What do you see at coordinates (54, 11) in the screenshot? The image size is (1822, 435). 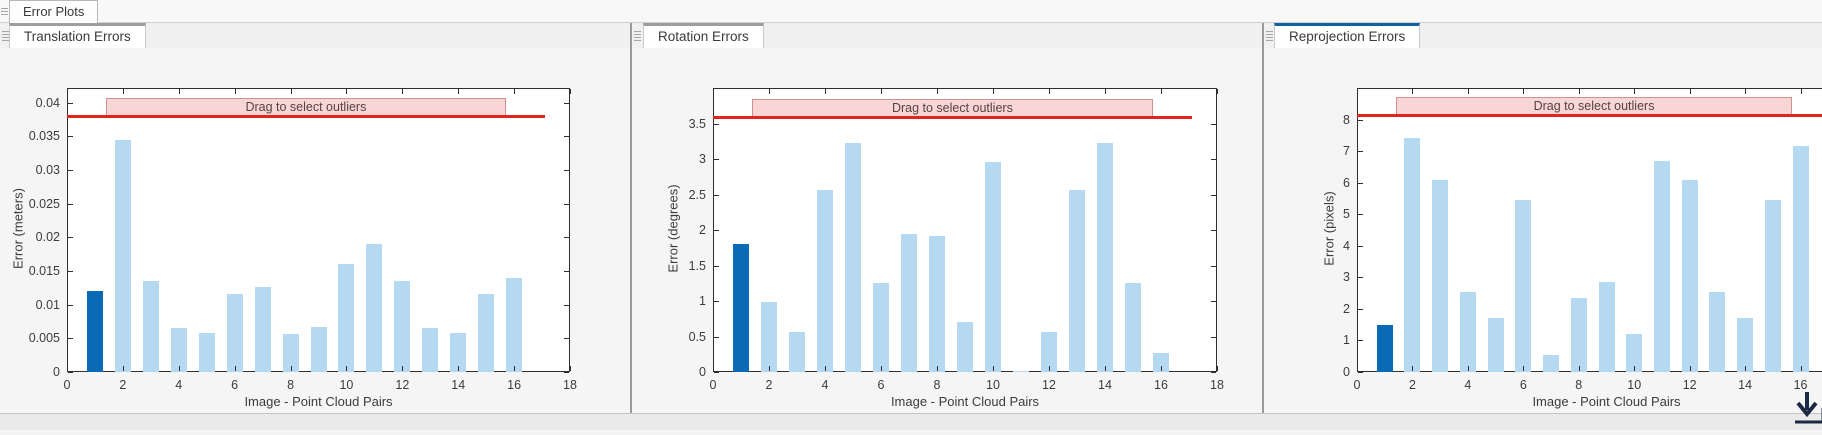 I see `tab-error-plots: Error Plots` at bounding box center [54, 11].